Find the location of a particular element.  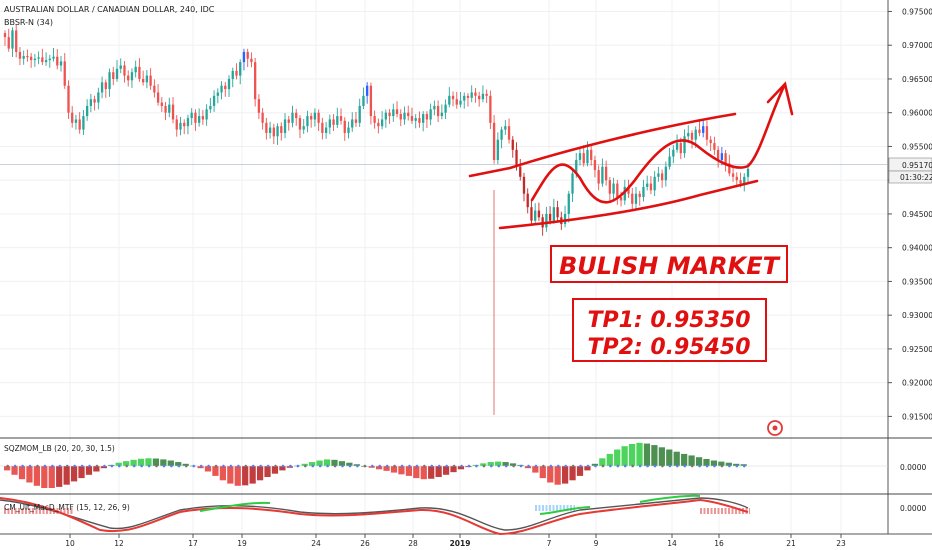

upper-channel-line is located at coordinates (602, 145).